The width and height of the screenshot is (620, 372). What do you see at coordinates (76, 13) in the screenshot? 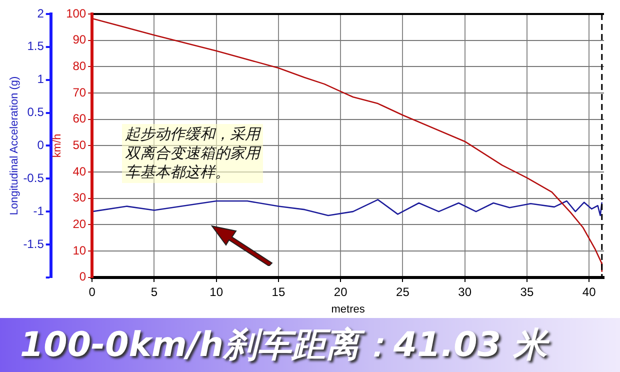
I see `y-tick-label: 100` at bounding box center [76, 13].